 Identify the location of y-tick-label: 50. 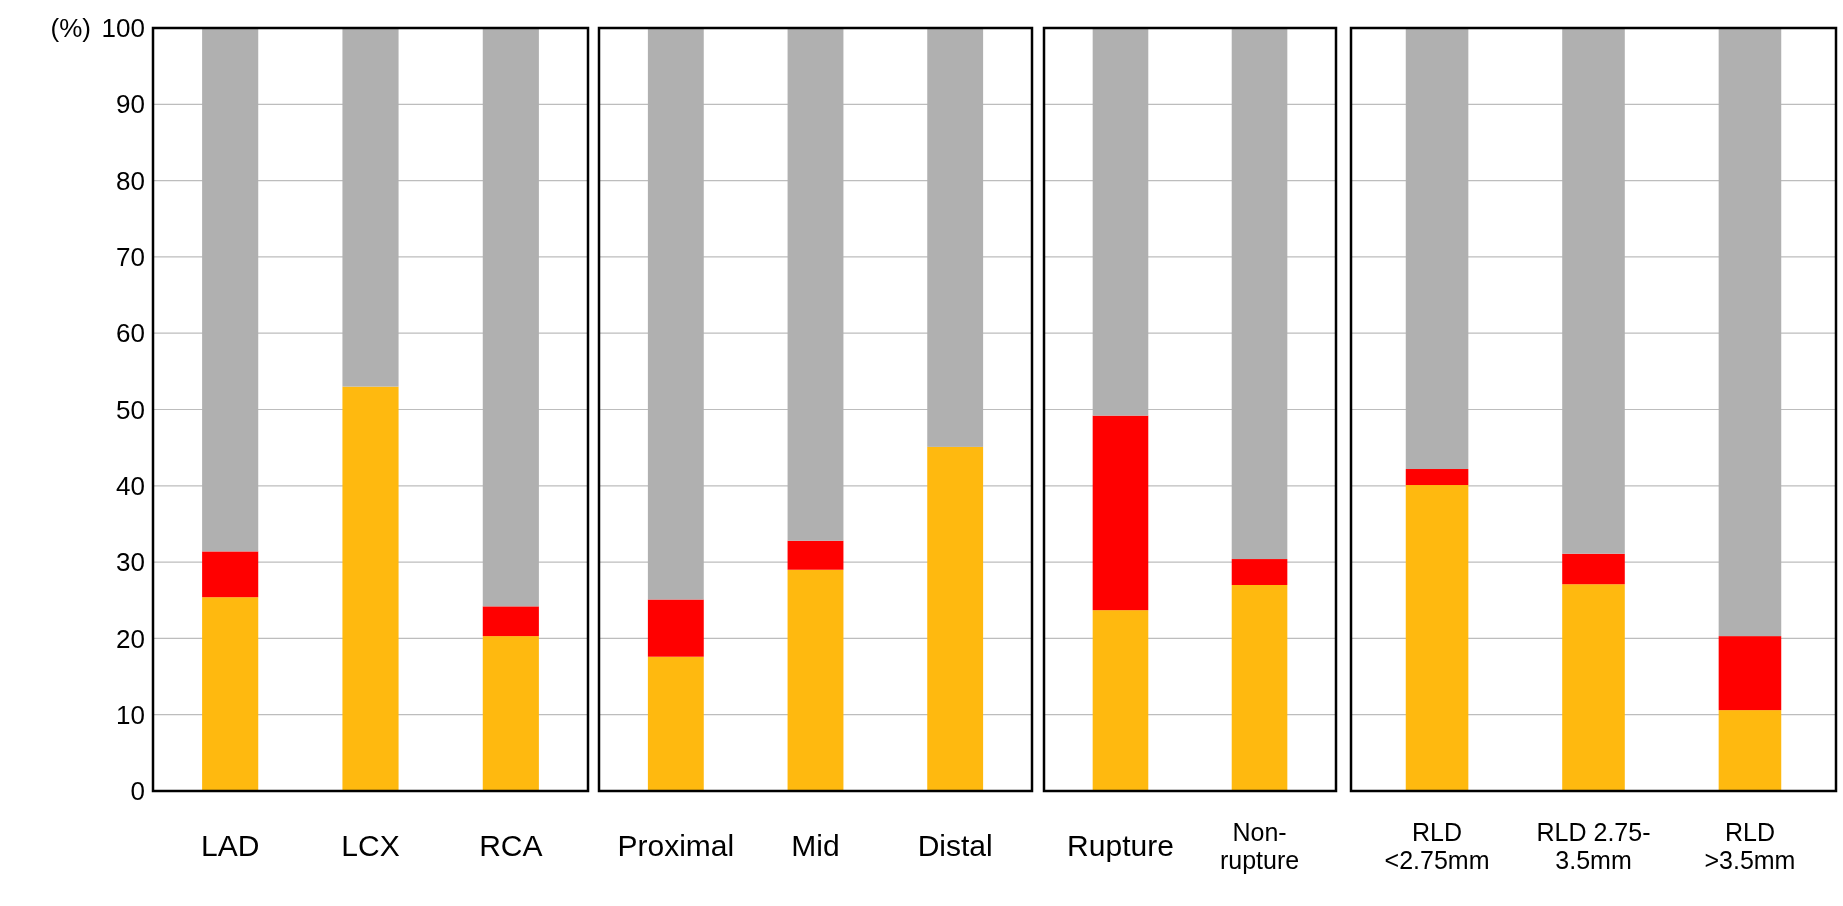
(130, 409).